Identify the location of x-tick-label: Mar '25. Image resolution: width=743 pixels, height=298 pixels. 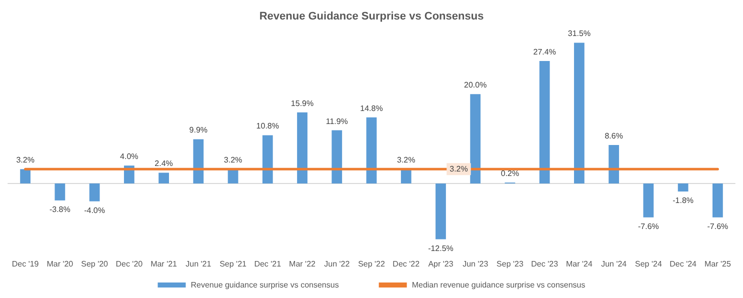
(718, 264).